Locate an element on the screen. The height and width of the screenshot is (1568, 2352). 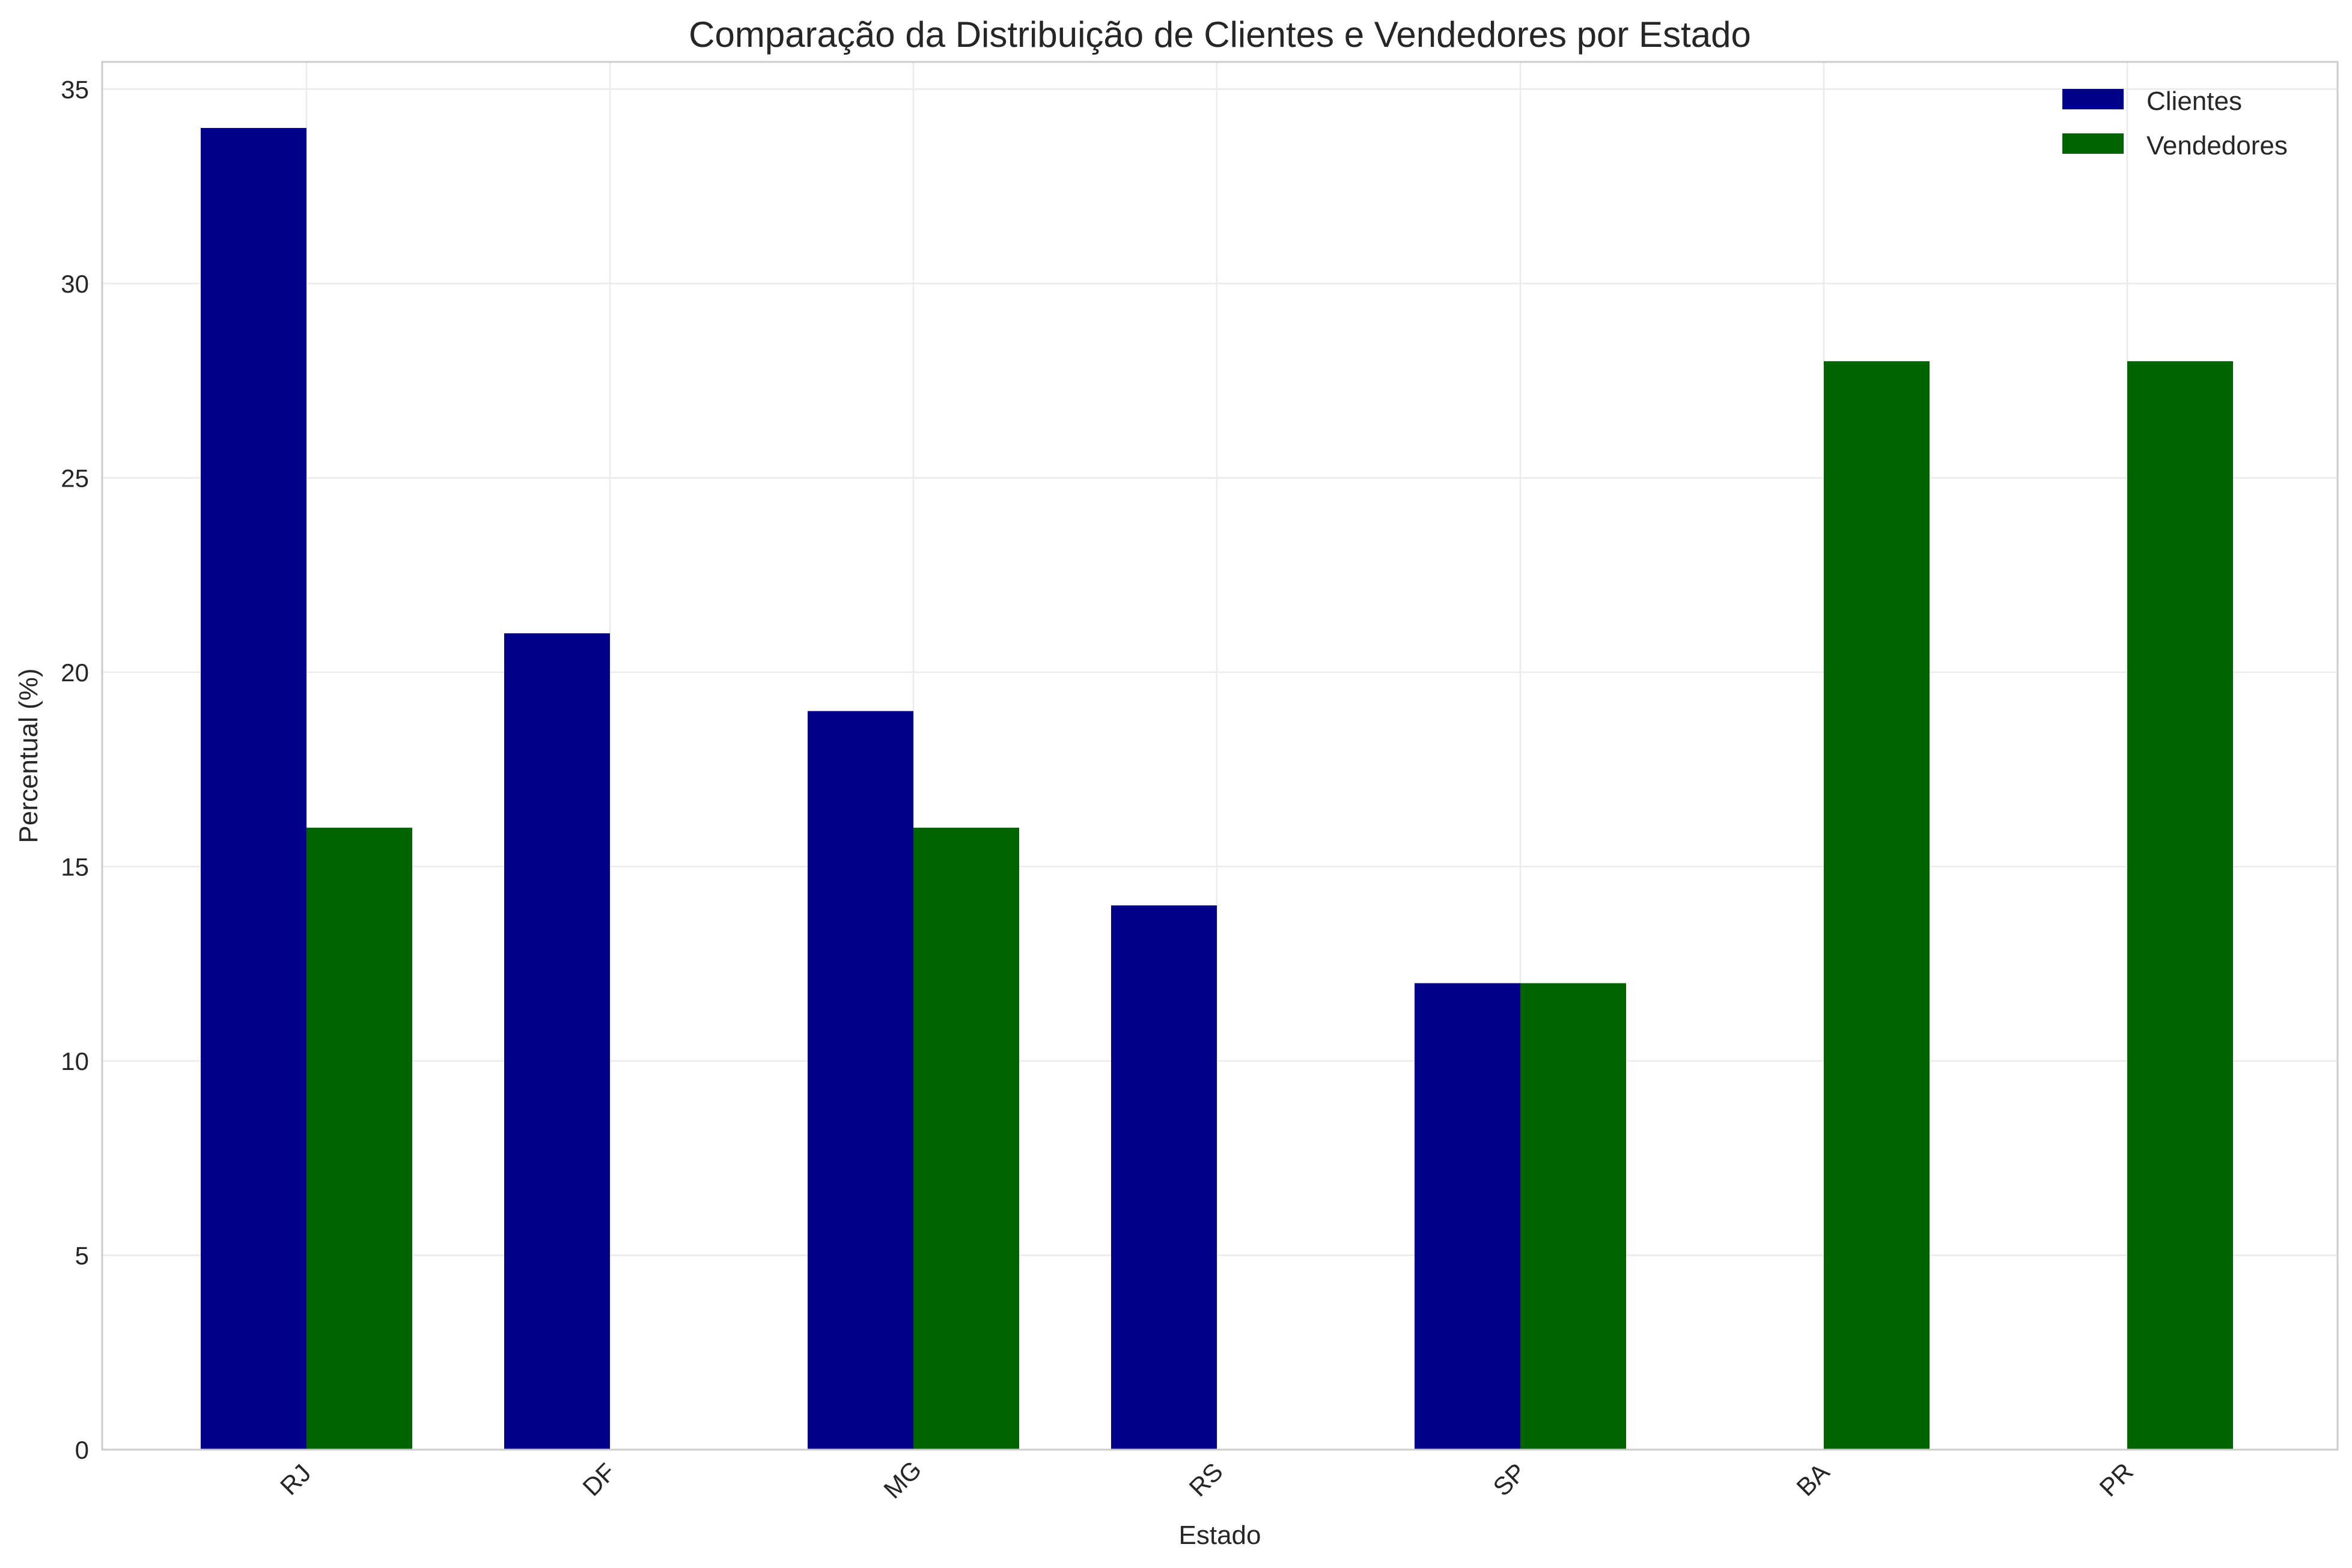
x-tick-label: SP is located at coordinates (1509, 1479).